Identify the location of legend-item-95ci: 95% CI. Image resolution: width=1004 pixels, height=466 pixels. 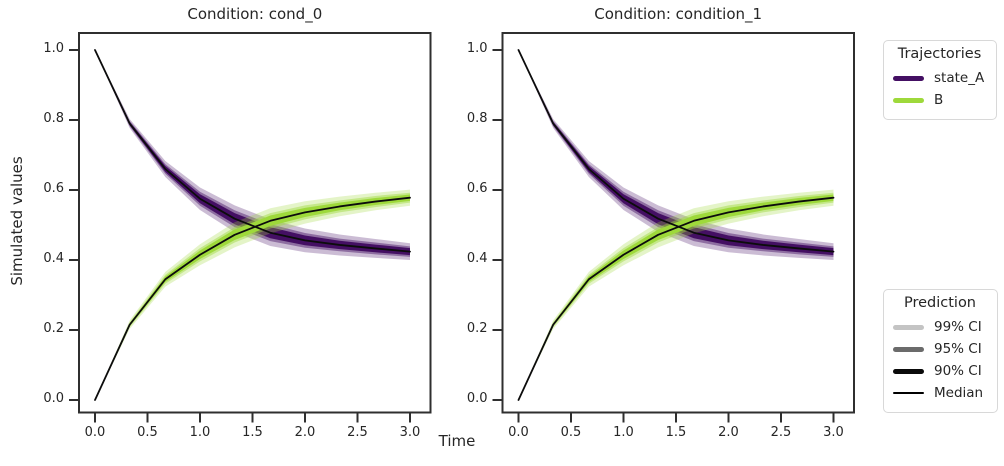
(940, 349).